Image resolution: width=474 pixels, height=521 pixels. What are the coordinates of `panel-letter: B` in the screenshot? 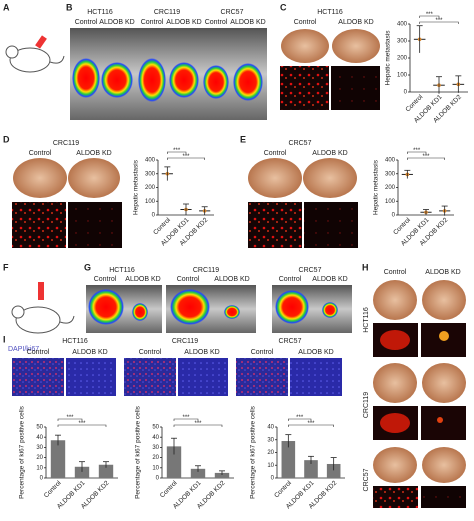 It's located at (69, 7).